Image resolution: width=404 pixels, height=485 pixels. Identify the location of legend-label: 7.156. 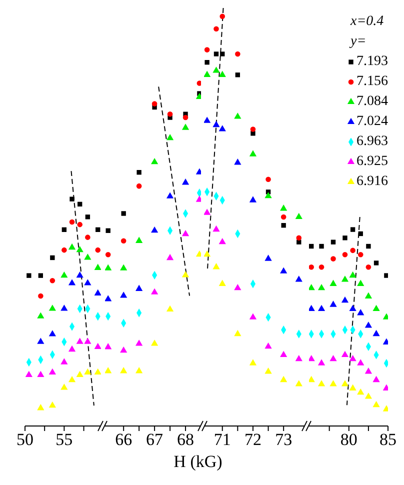
(372, 82).